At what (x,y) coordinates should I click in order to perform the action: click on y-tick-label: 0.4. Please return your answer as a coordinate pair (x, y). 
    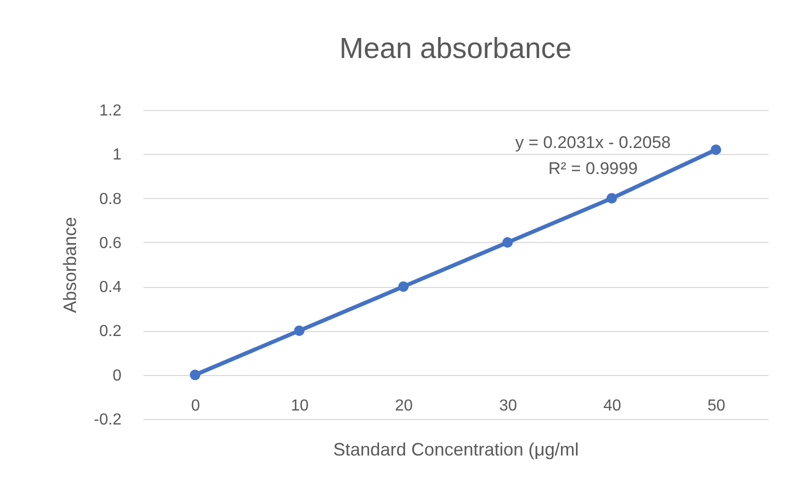
    Looking at the image, I should click on (110, 287).